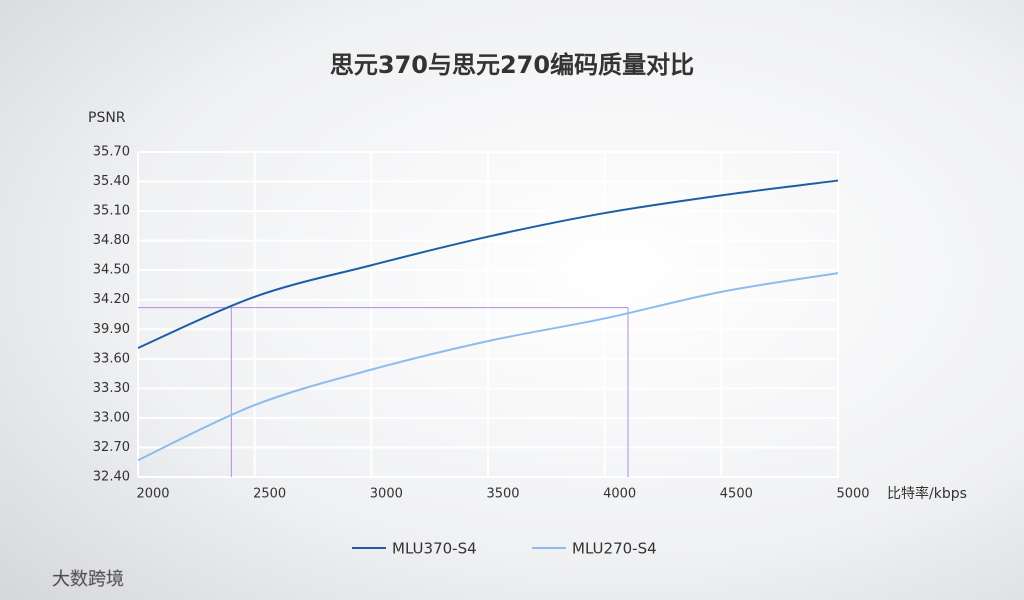 The image size is (1024, 600). What do you see at coordinates (502, 494) in the screenshot?
I see `x-tick-label: 3500` at bounding box center [502, 494].